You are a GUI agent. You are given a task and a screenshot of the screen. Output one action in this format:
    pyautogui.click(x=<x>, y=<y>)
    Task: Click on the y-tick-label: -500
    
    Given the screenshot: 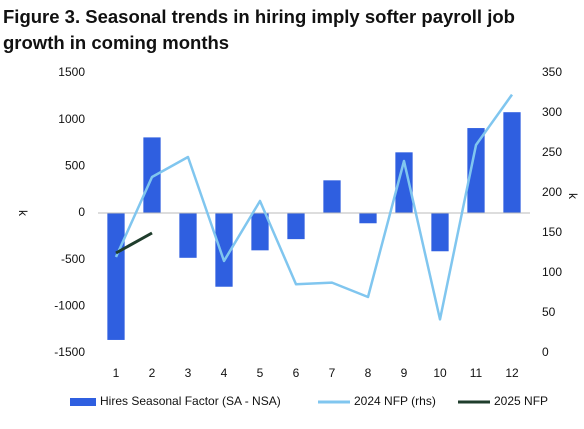 What is the action you would take?
    pyautogui.click(x=73, y=259)
    